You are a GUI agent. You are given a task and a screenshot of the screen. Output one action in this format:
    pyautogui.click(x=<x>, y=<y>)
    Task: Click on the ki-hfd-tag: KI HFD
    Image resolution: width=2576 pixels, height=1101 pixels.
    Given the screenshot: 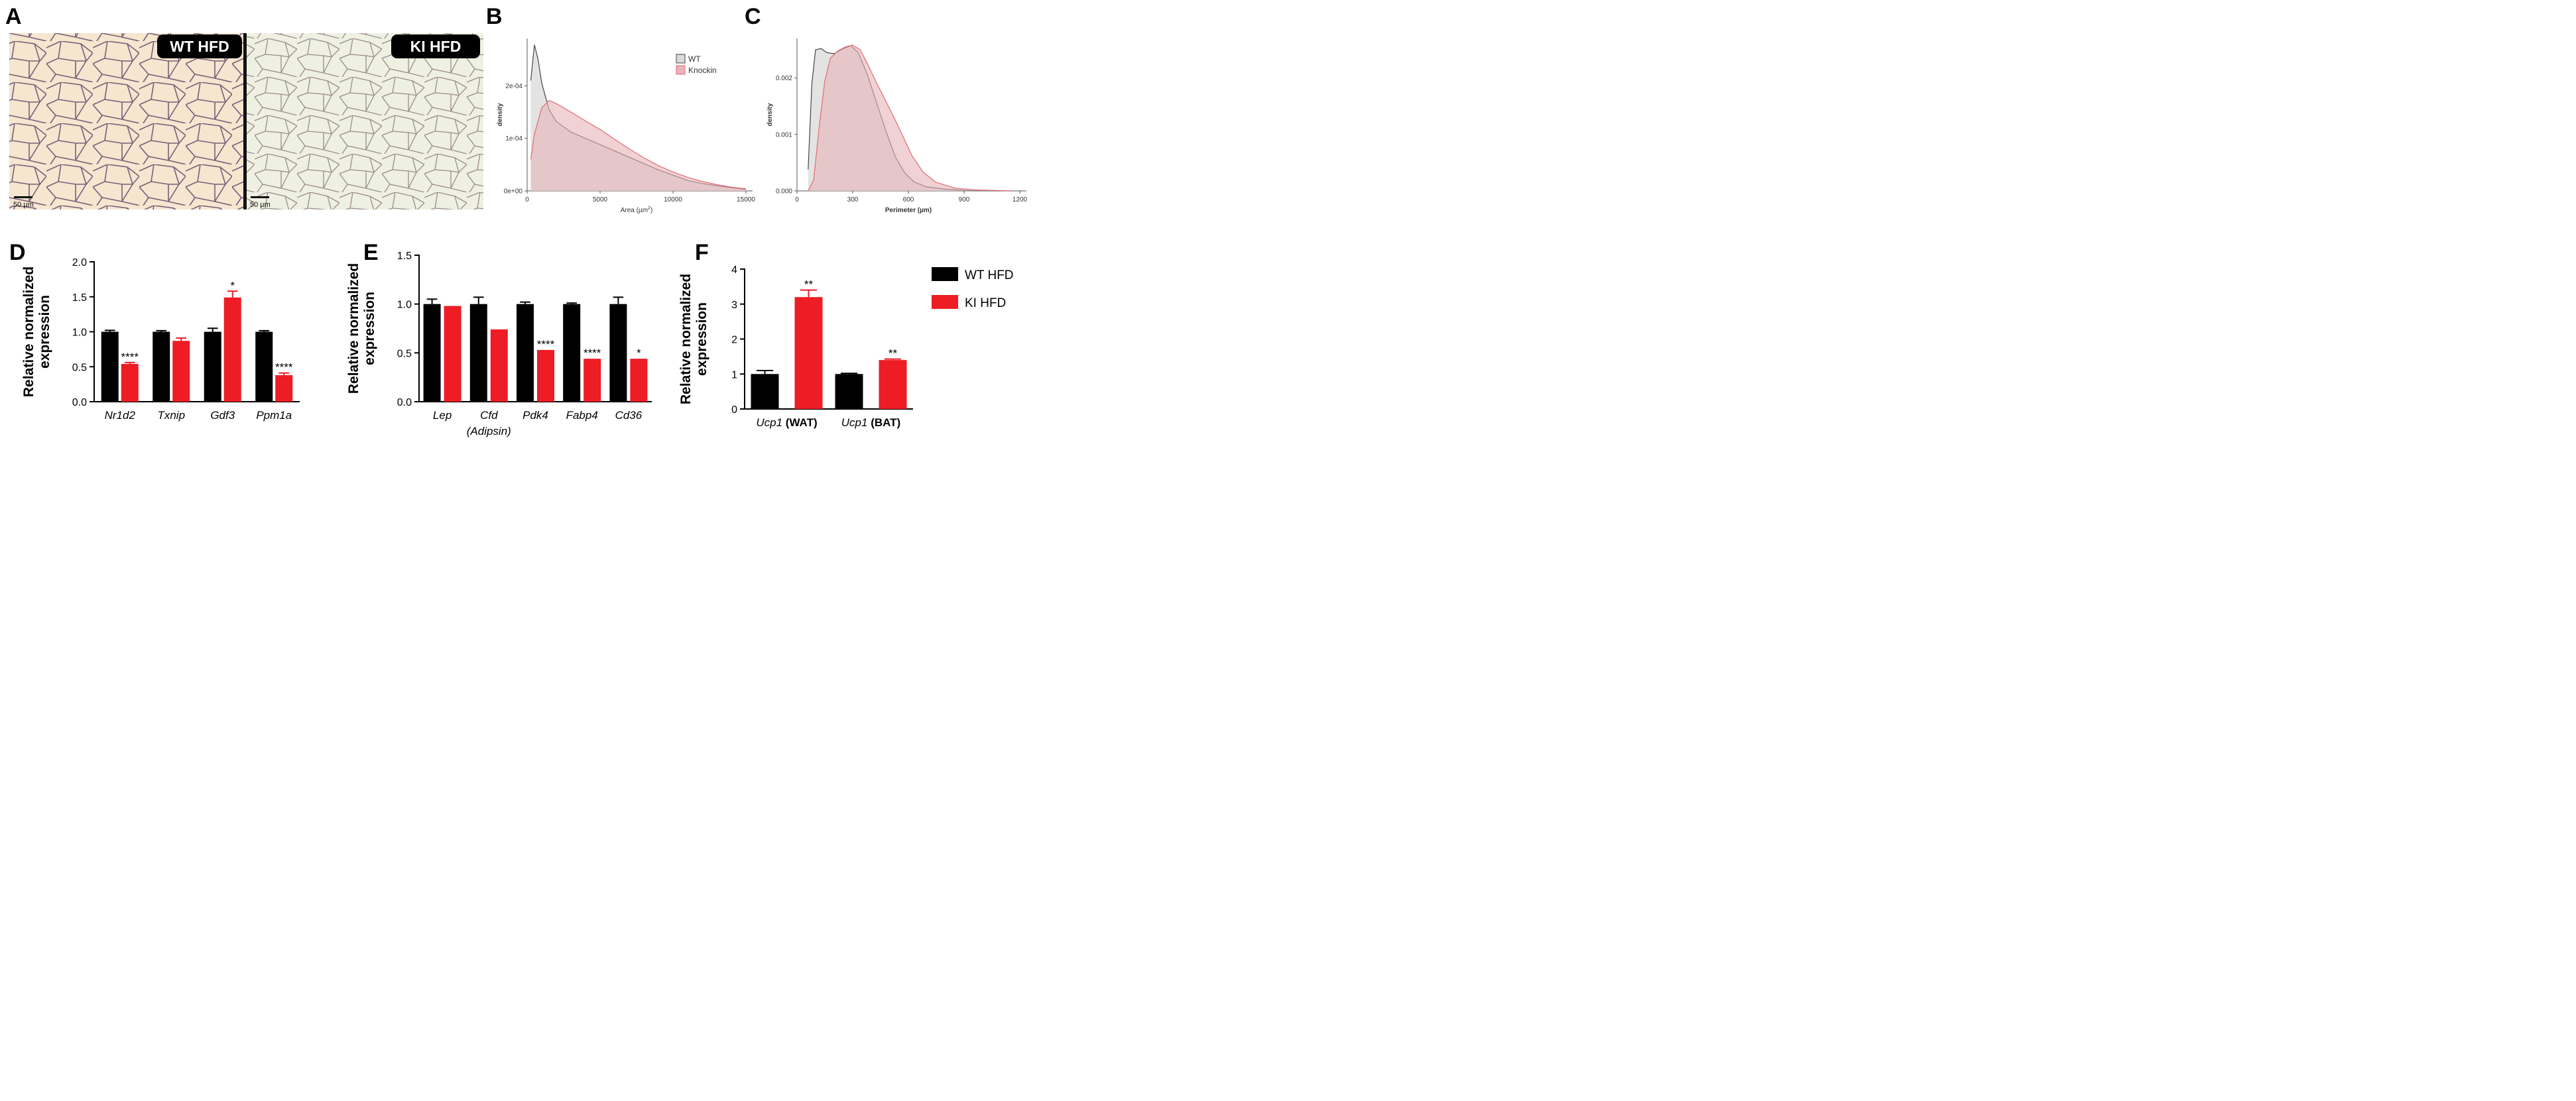 What is the action you would take?
    pyautogui.click(x=435, y=46)
    